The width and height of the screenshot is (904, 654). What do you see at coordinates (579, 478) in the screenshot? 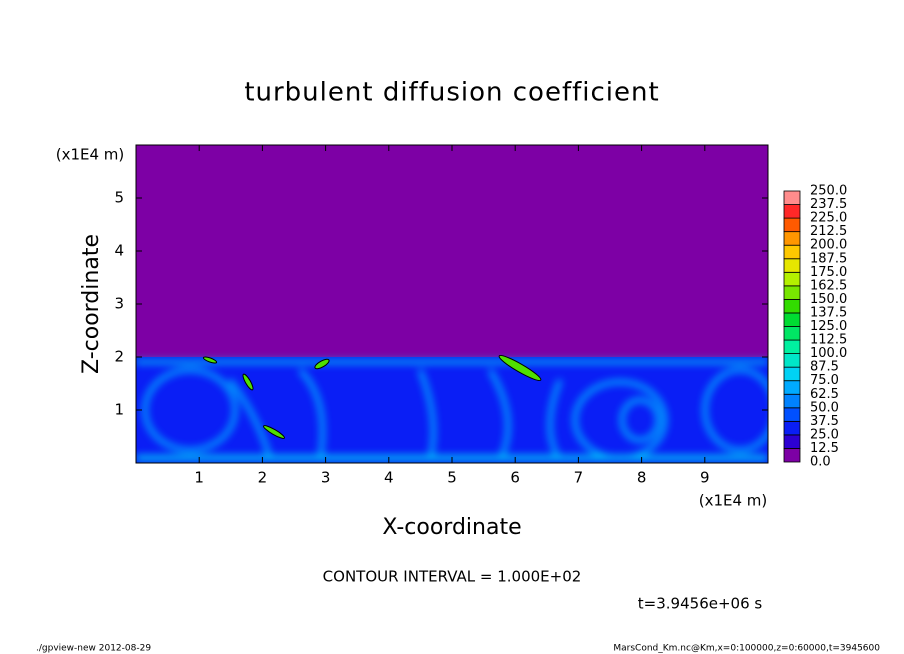
I see `x-tick-label: 7` at bounding box center [579, 478].